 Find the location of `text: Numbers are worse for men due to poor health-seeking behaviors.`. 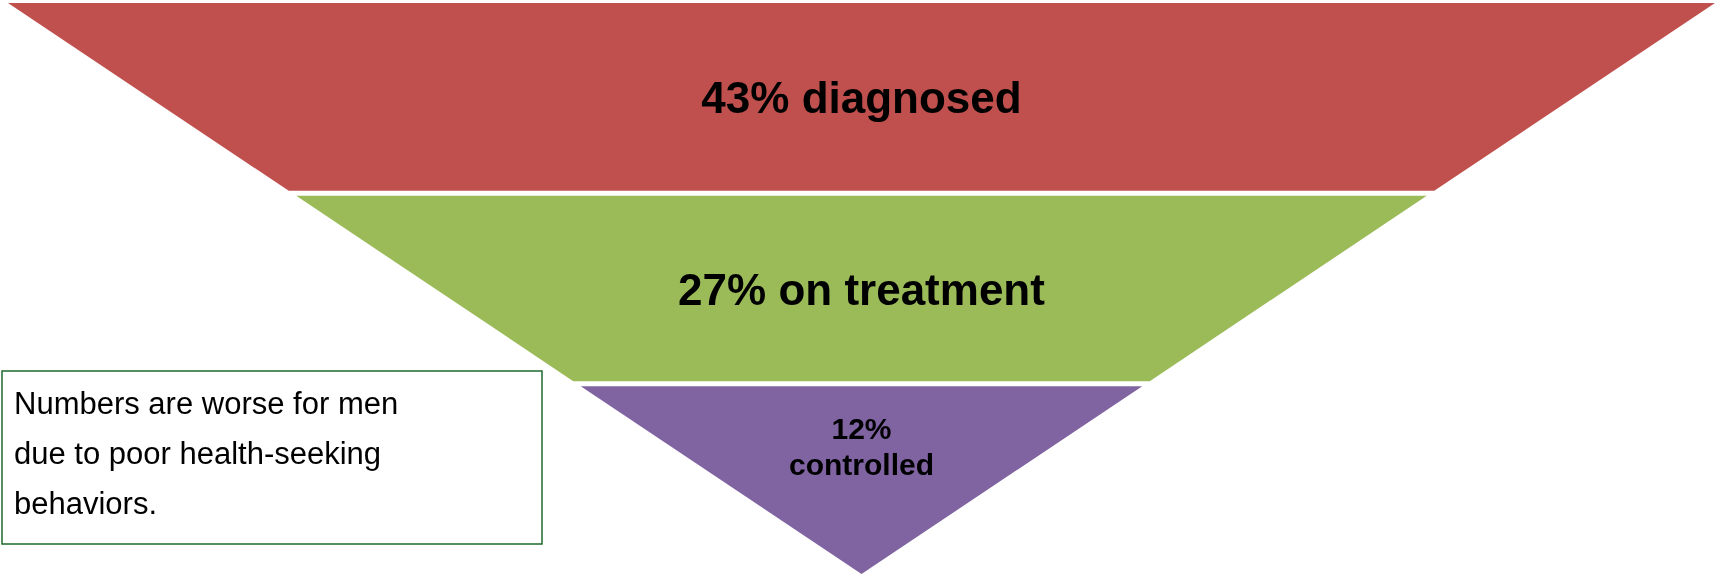

text: Numbers are worse for men due to poor health-seeking behaviors. is located at coordinates (206, 453).